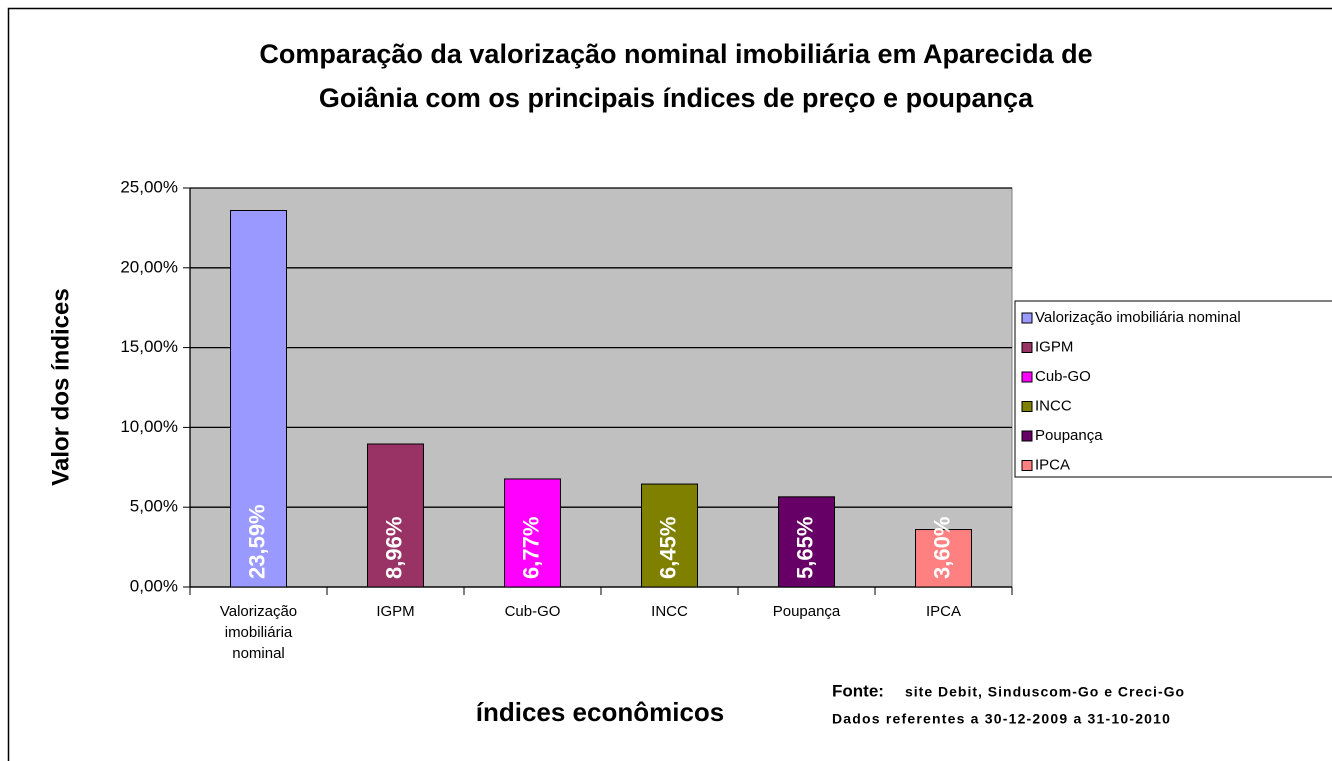  I want to click on x-tick-label-box: IPCA, so click(943, 611).